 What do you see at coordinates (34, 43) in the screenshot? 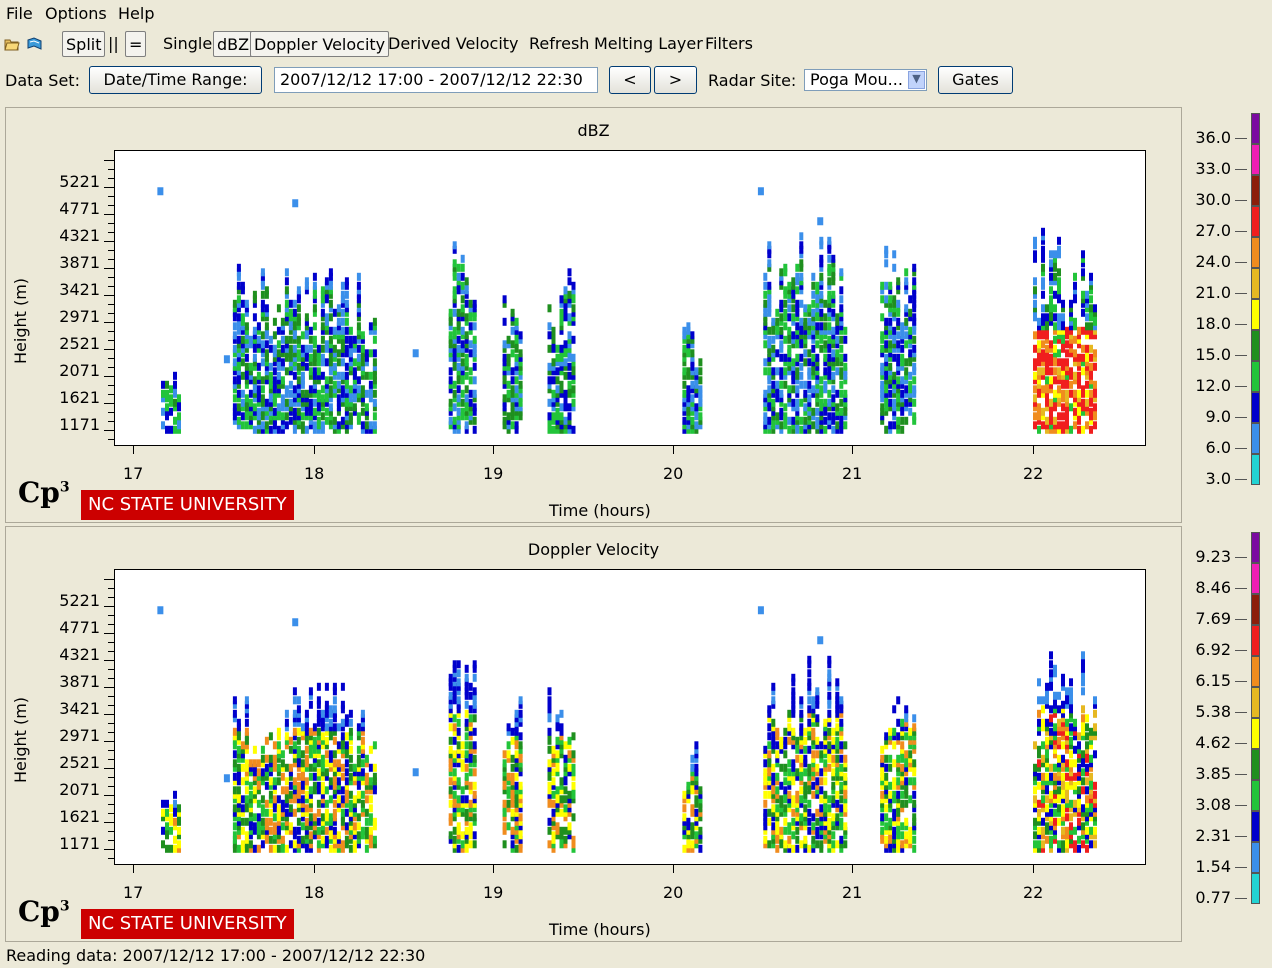
I see `book-icon` at bounding box center [34, 43].